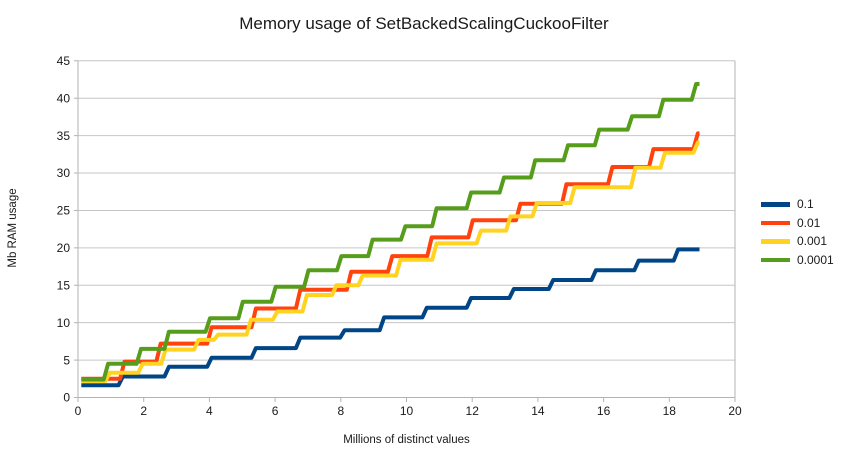 The image size is (848, 468). I want to click on x-tick-label-2: 2, so click(143, 411).